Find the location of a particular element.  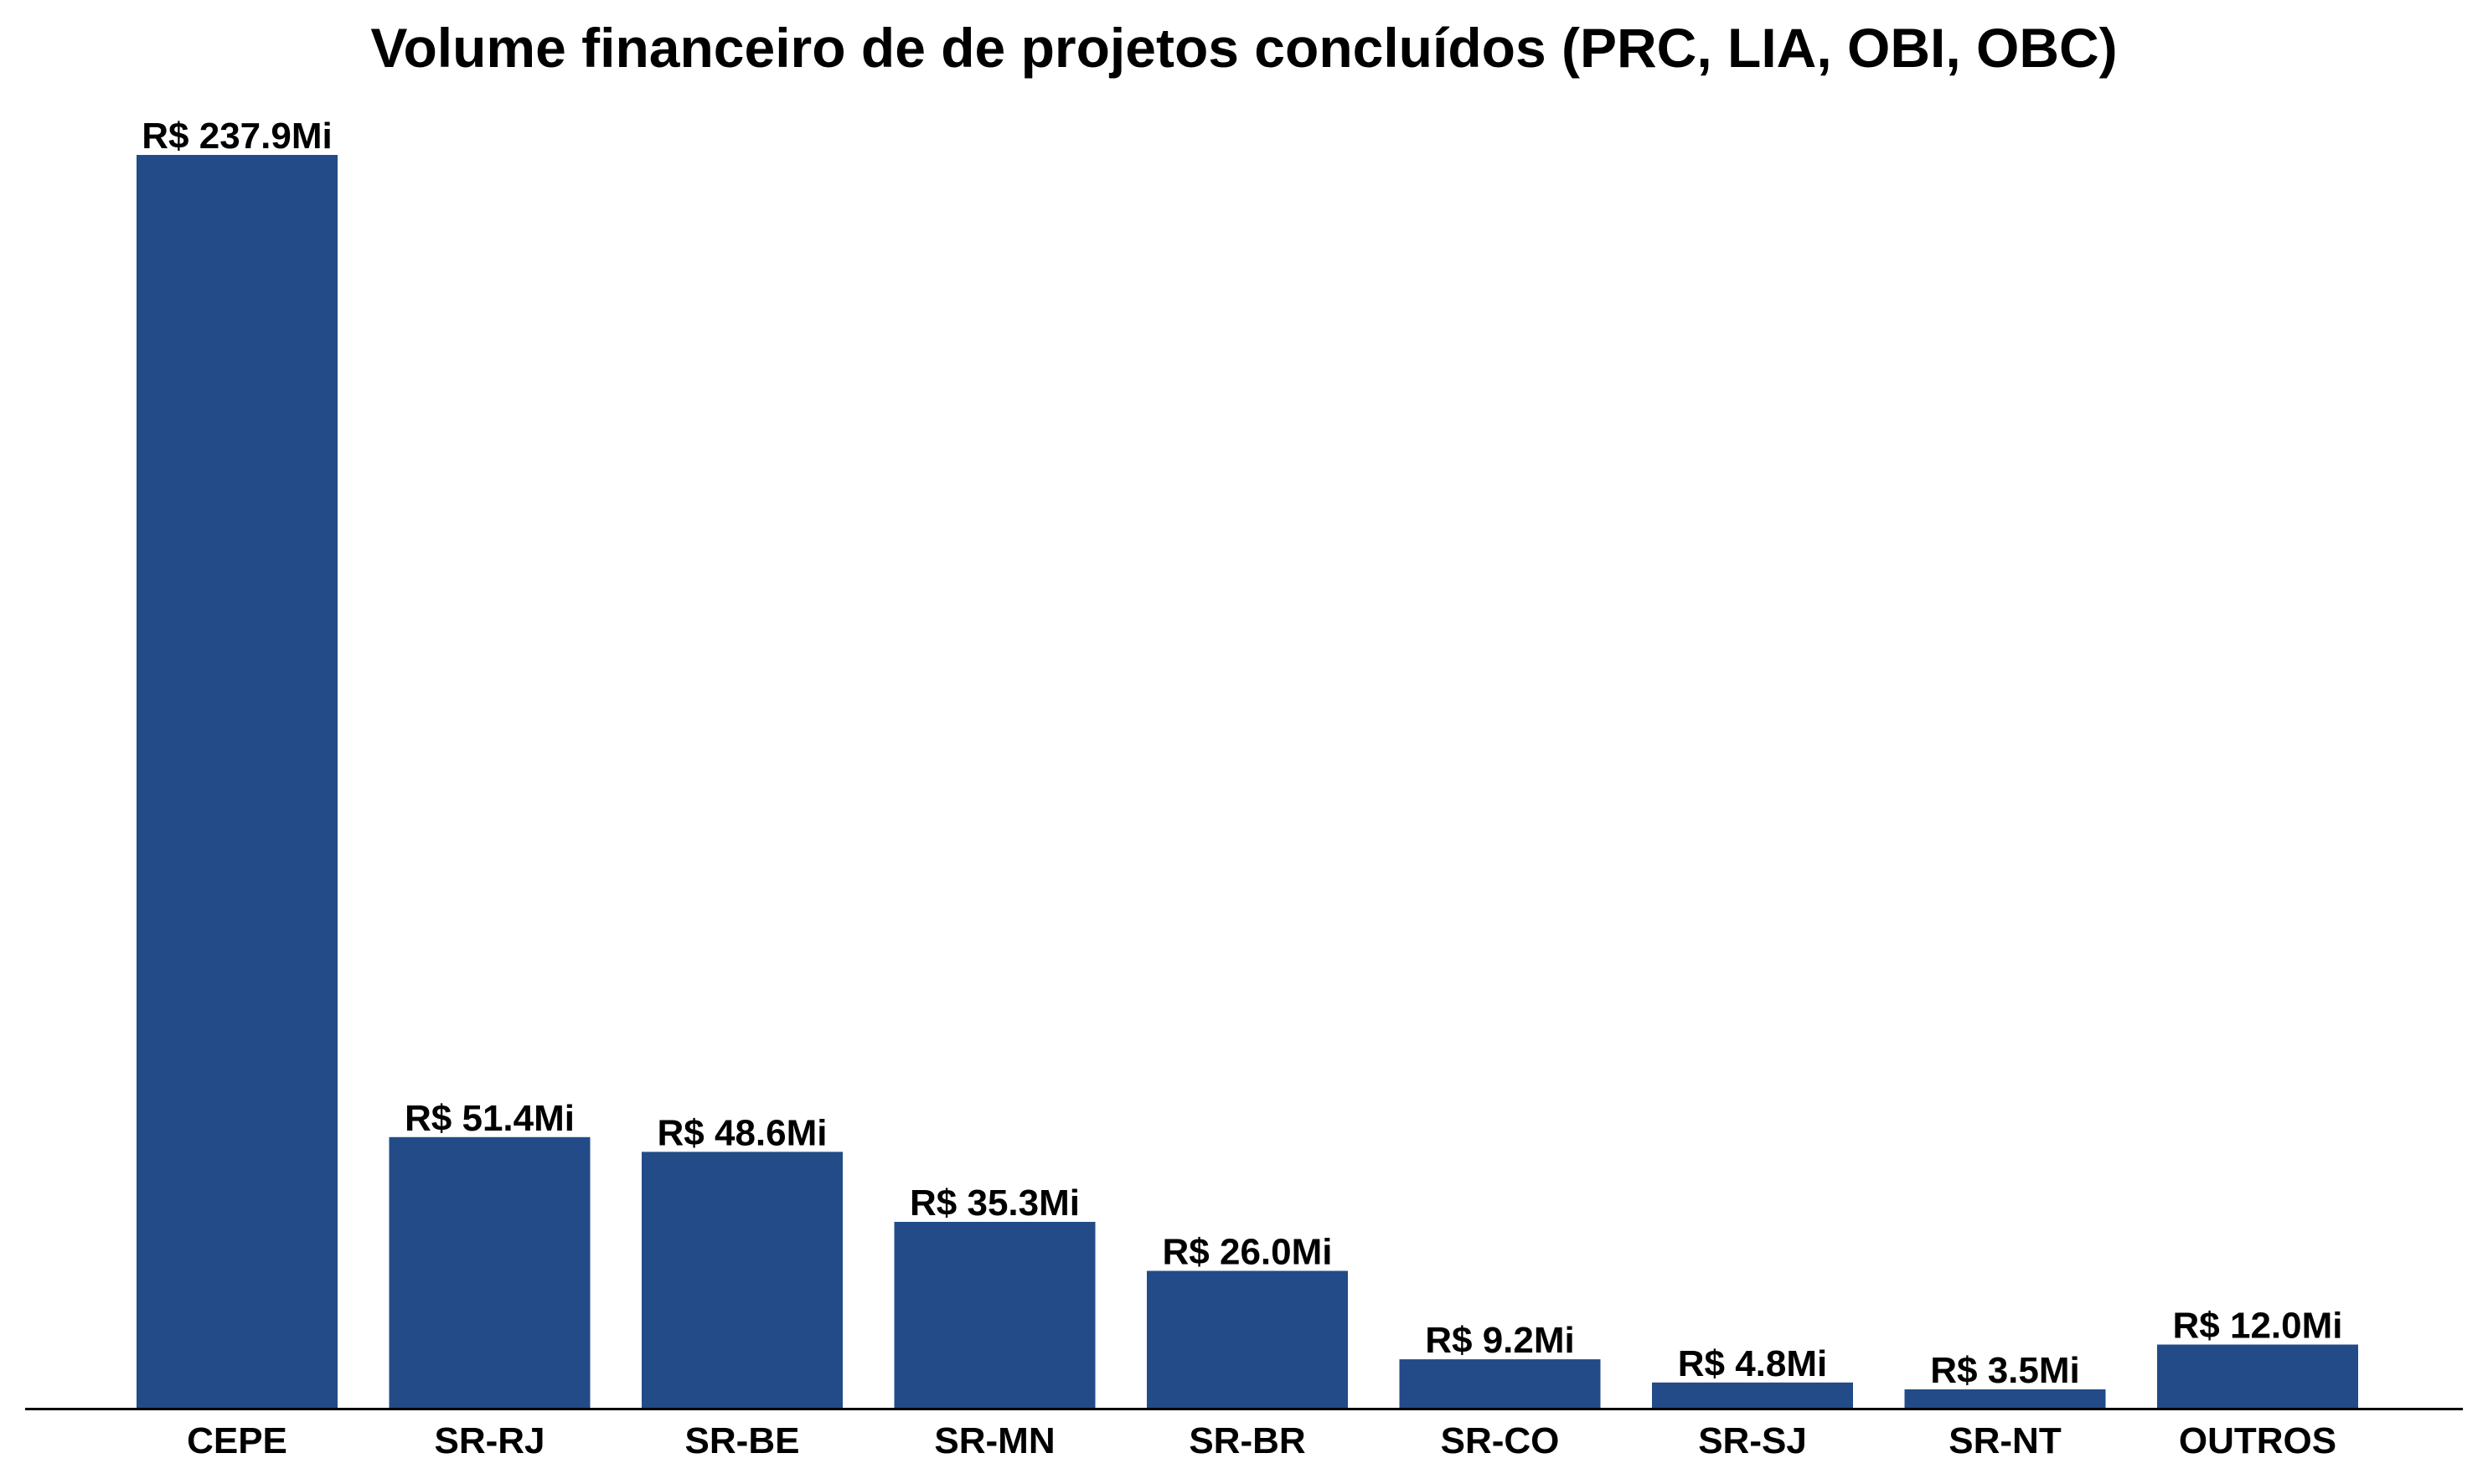

bar-sr-rj is located at coordinates (490, 1272).